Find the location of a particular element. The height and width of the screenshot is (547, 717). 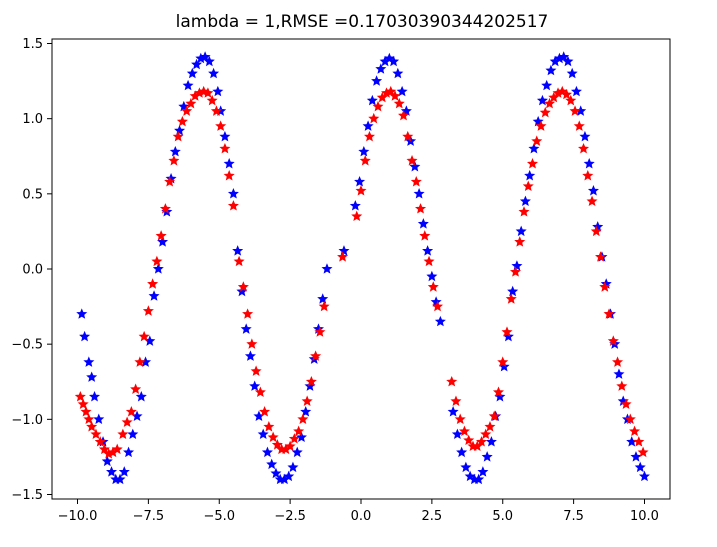

x-tick-label-7: 7.5 is located at coordinates (573, 516).